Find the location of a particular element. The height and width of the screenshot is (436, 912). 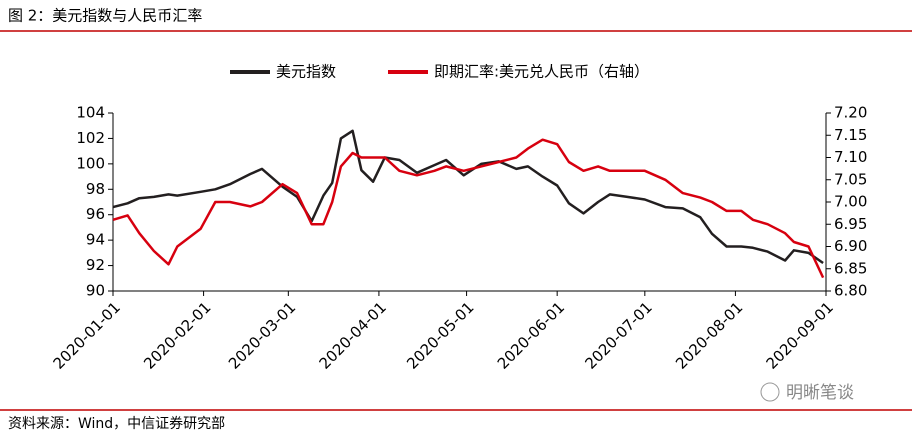

y2-tick-label: 7.00 is located at coordinates (850, 202).